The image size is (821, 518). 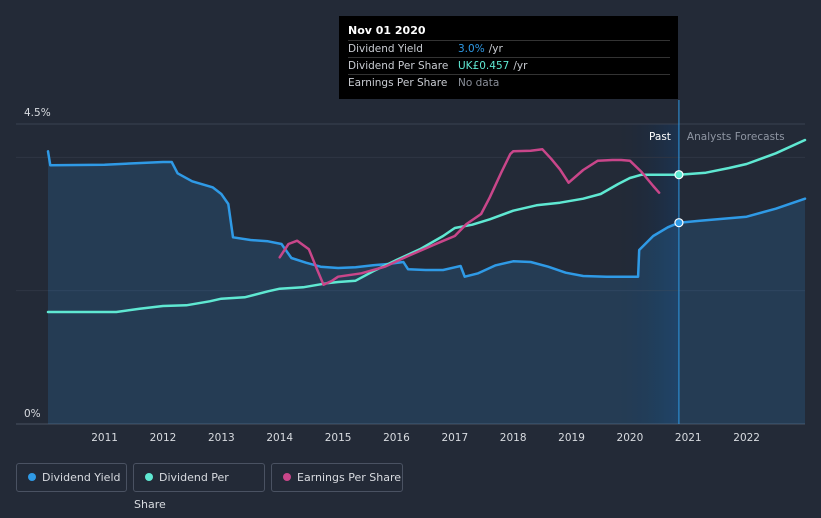 What do you see at coordinates (32, 414) in the screenshot?
I see `y-tick-bottom: 0%` at bounding box center [32, 414].